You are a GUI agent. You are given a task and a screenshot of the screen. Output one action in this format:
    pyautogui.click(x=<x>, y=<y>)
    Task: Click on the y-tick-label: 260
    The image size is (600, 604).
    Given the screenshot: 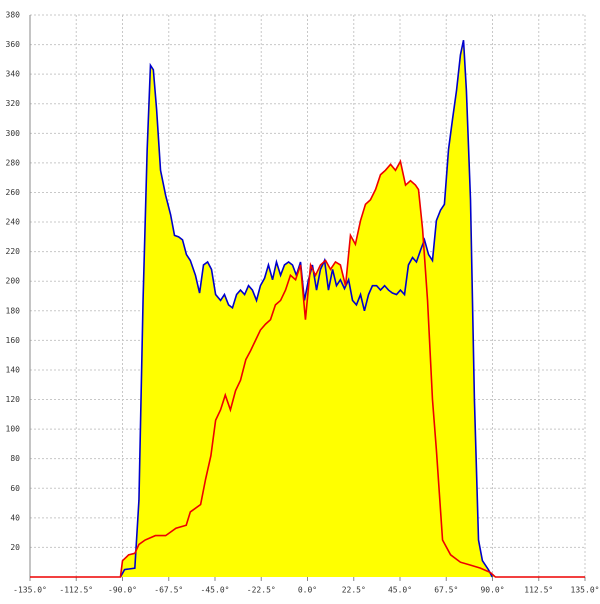 What is the action you would take?
    pyautogui.click(x=13, y=192)
    